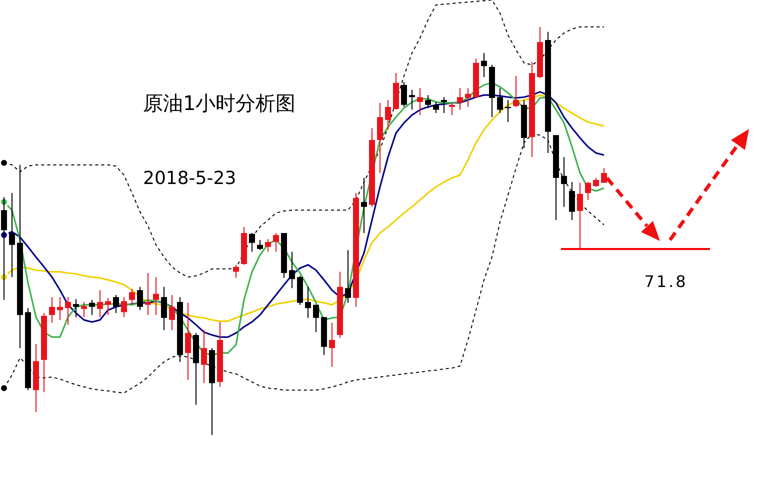 This screenshot has height=486, width=769. Describe the element at coordinates (219, 103) in the screenshot. I see `text: 原油1小时分析图` at that location.